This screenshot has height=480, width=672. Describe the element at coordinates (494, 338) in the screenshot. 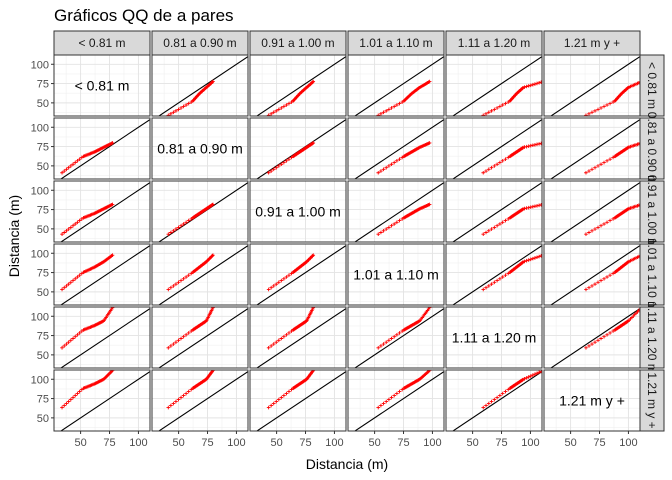

I see `diagonal-label: 1.11 a 1.20 m` at that location.